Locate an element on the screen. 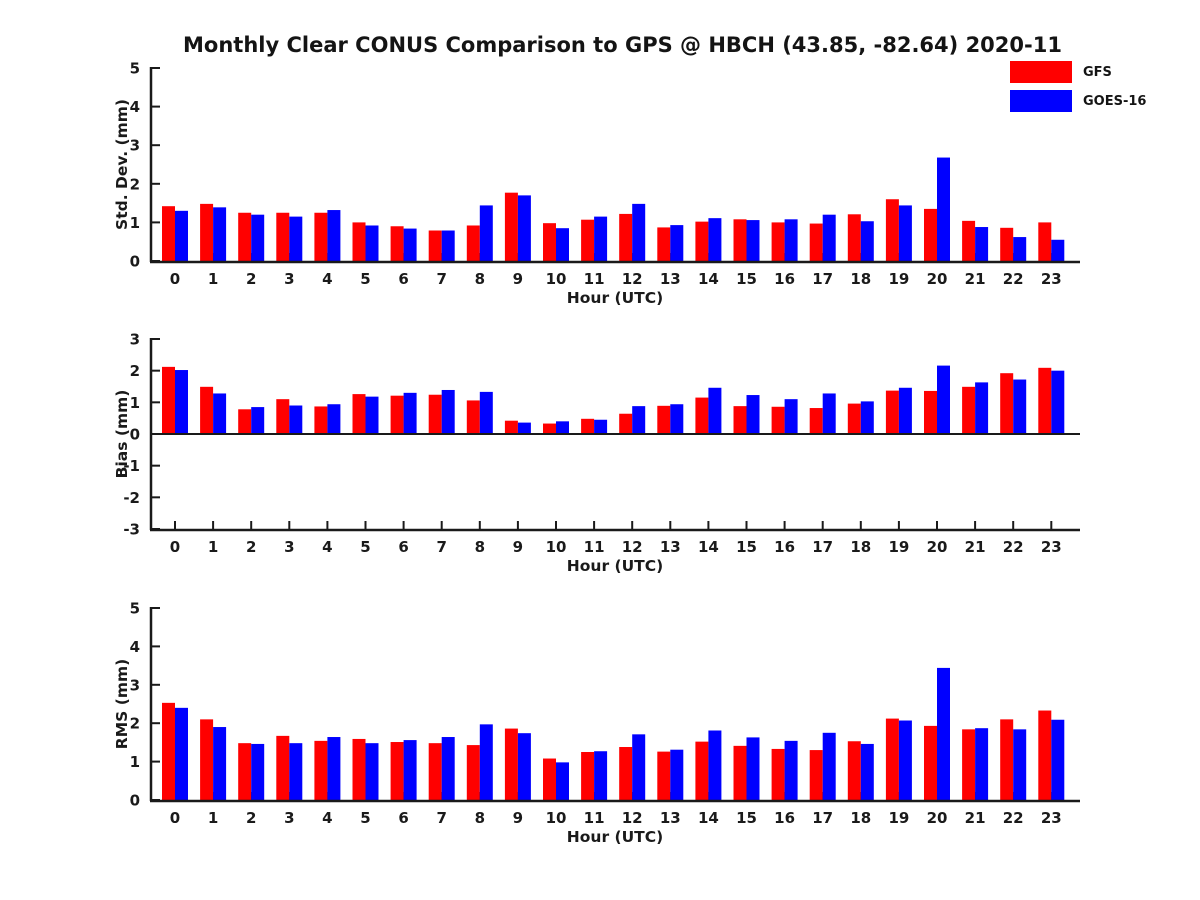 This screenshot has height=900, width=1200. x-tick-label: 20 is located at coordinates (937, 547).